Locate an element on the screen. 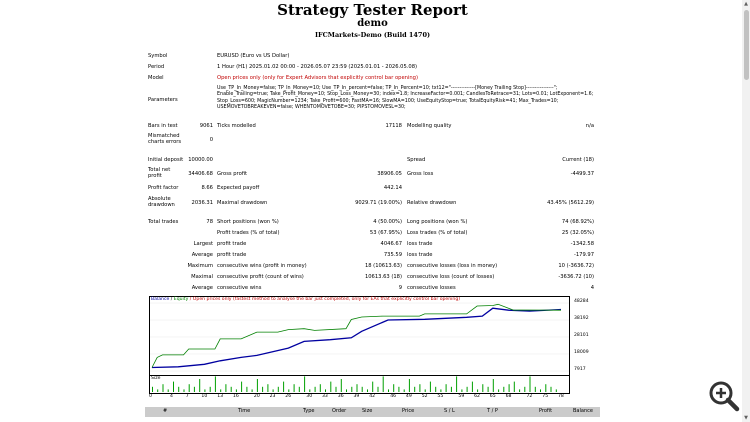  deposit-label: Initial deposit is located at coordinates (166, 160).